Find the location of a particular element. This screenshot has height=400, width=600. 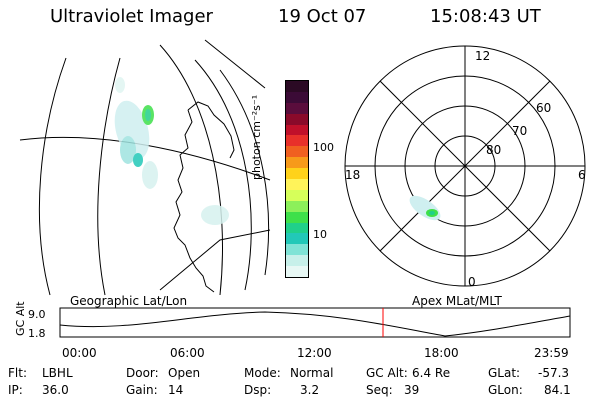

mode-label: Mode: is located at coordinates (262, 373).